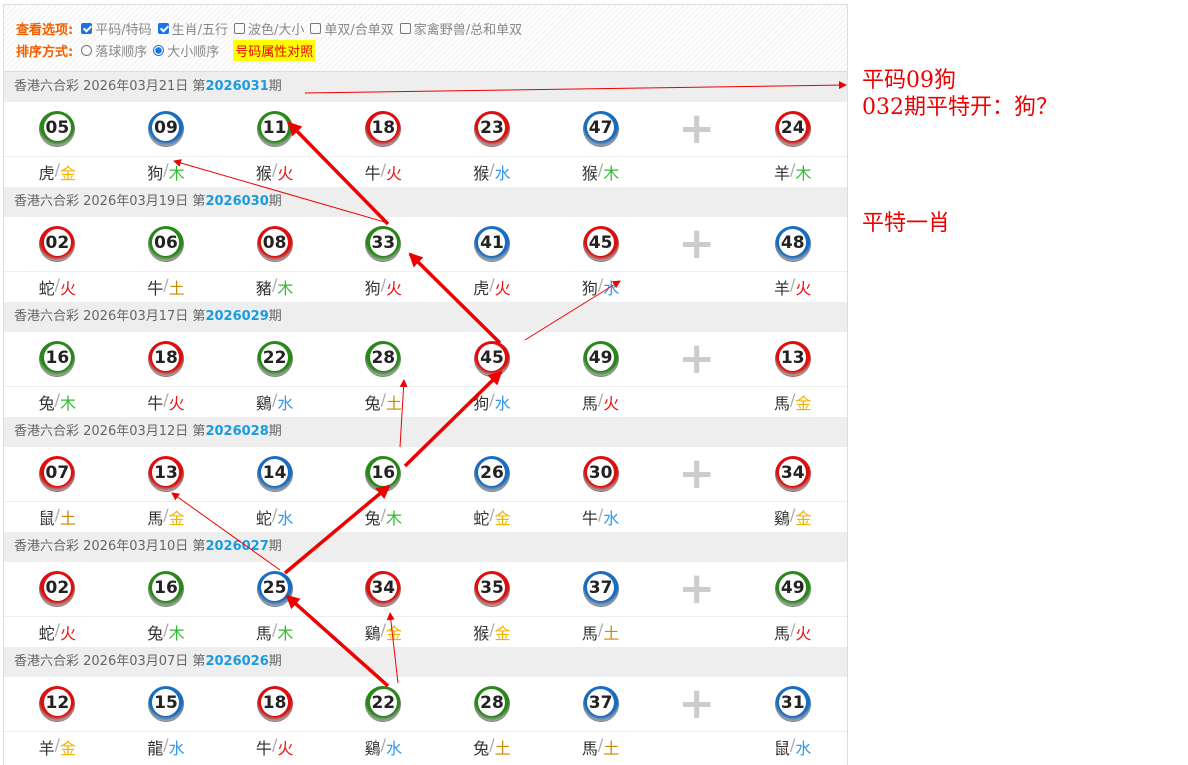  Describe the element at coordinates (425, 547) in the screenshot. I see `period-header: 香港六合彩 2026年03月10日 第2026027期` at that location.